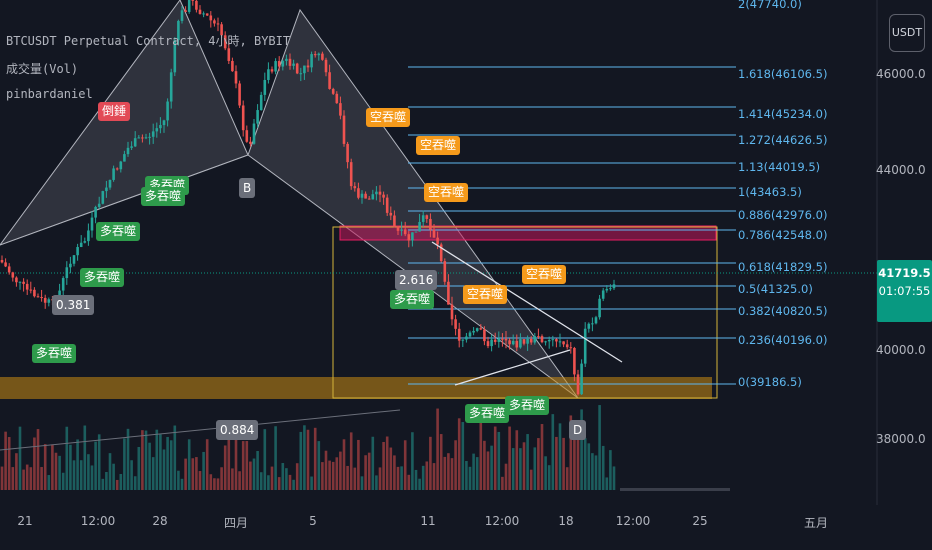 Image resolution: width=932 pixels, height=550 pixels. What do you see at coordinates (544, 274) in the screenshot?
I see `bearish-engulfing-signal: 空吞噬` at bounding box center [544, 274].